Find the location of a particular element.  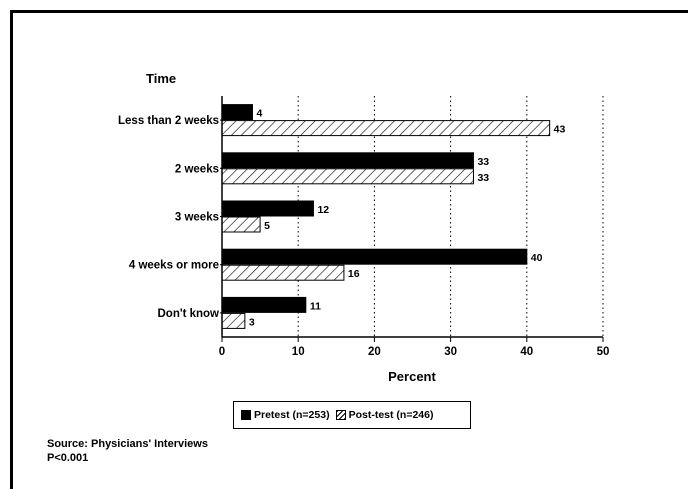

legend-swatch-solid is located at coordinates (246, 415).